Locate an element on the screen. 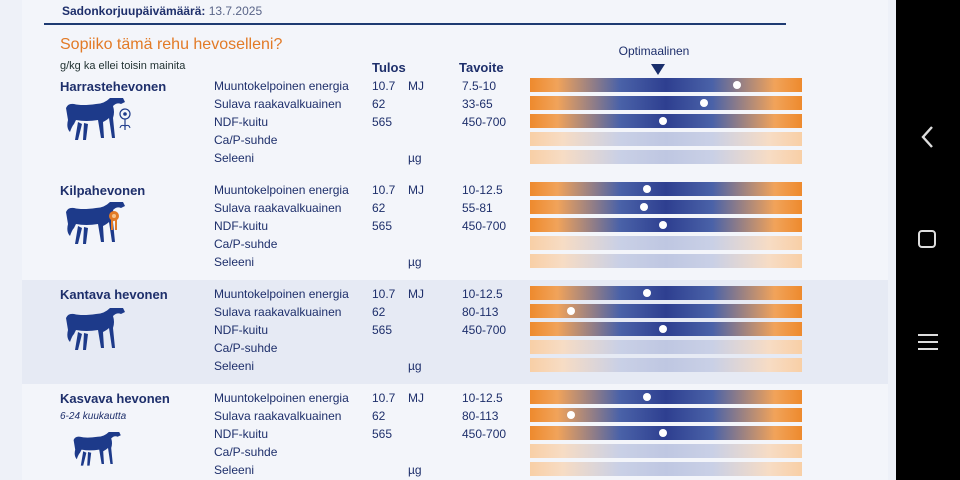 This screenshot has height=480, width=960. optimal-label: Optimaalinen is located at coordinates (654, 51).